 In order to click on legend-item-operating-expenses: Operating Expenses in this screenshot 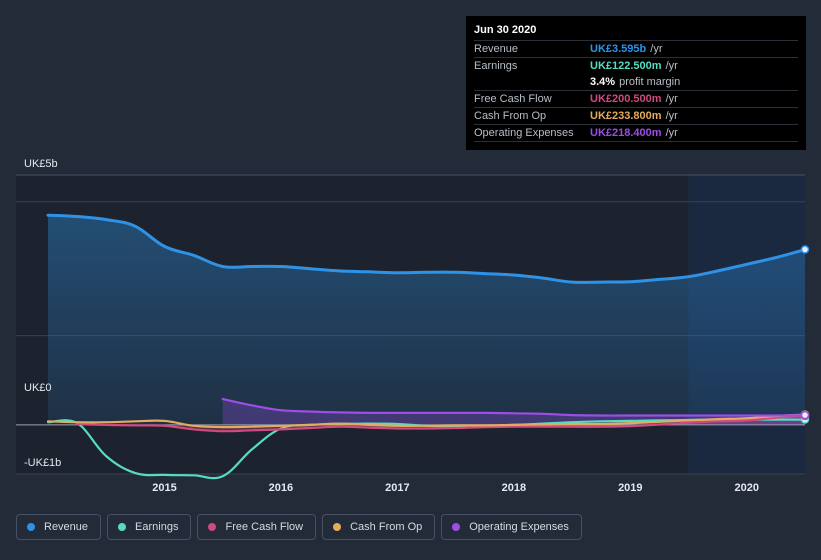, I will do `click(511, 527)`.